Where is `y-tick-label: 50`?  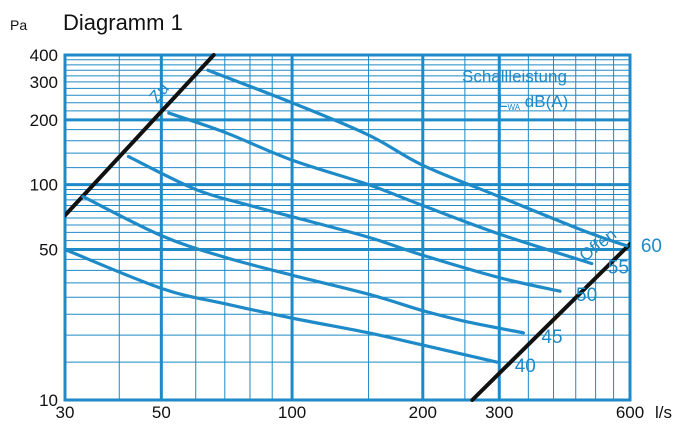 y-tick-label: 50 is located at coordinates (48, 249).